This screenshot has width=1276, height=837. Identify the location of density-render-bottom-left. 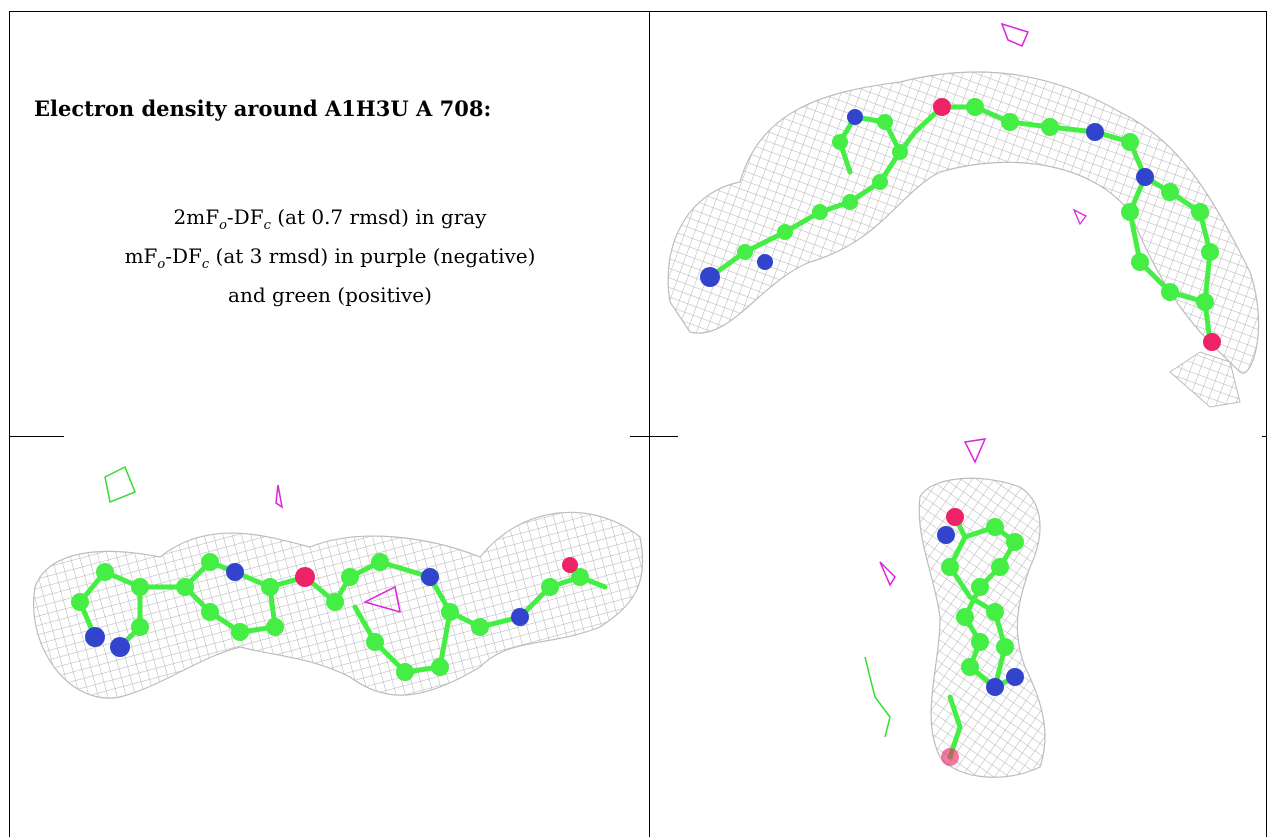
(338, 582).